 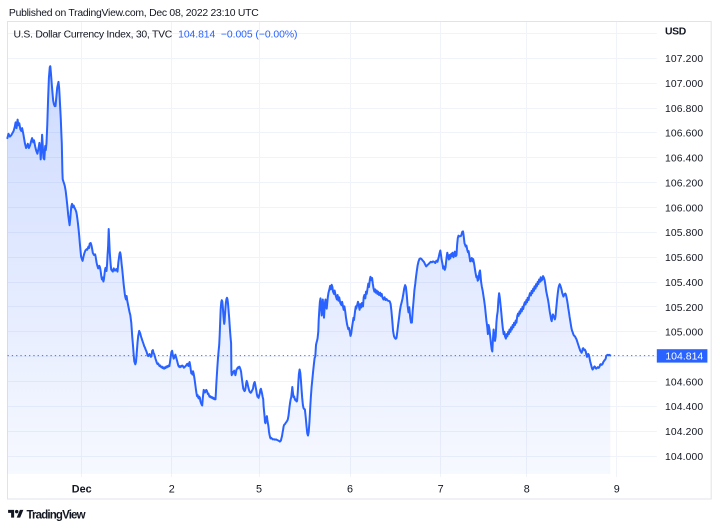 I want to click on svg-text: 5, so click(x=259, y=490).